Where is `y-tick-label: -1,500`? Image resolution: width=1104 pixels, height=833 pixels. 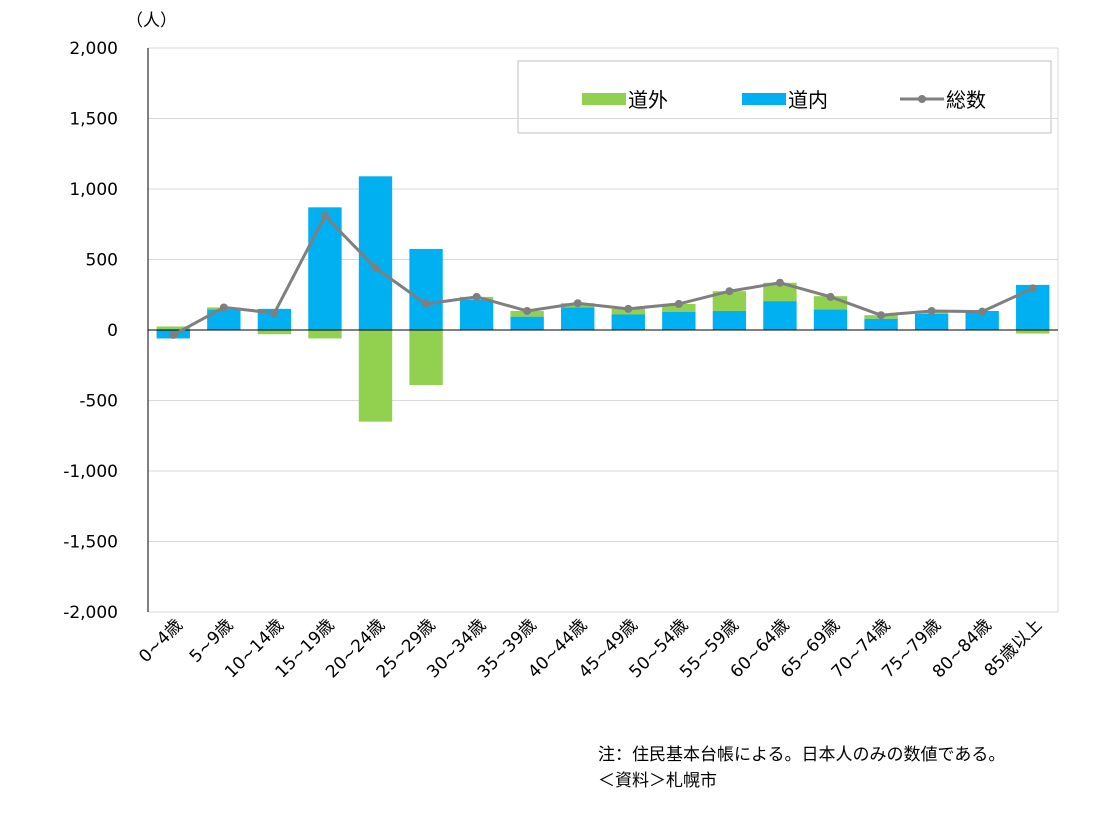
y-tick-label: -1,500 is located at coordinates (90, 543).